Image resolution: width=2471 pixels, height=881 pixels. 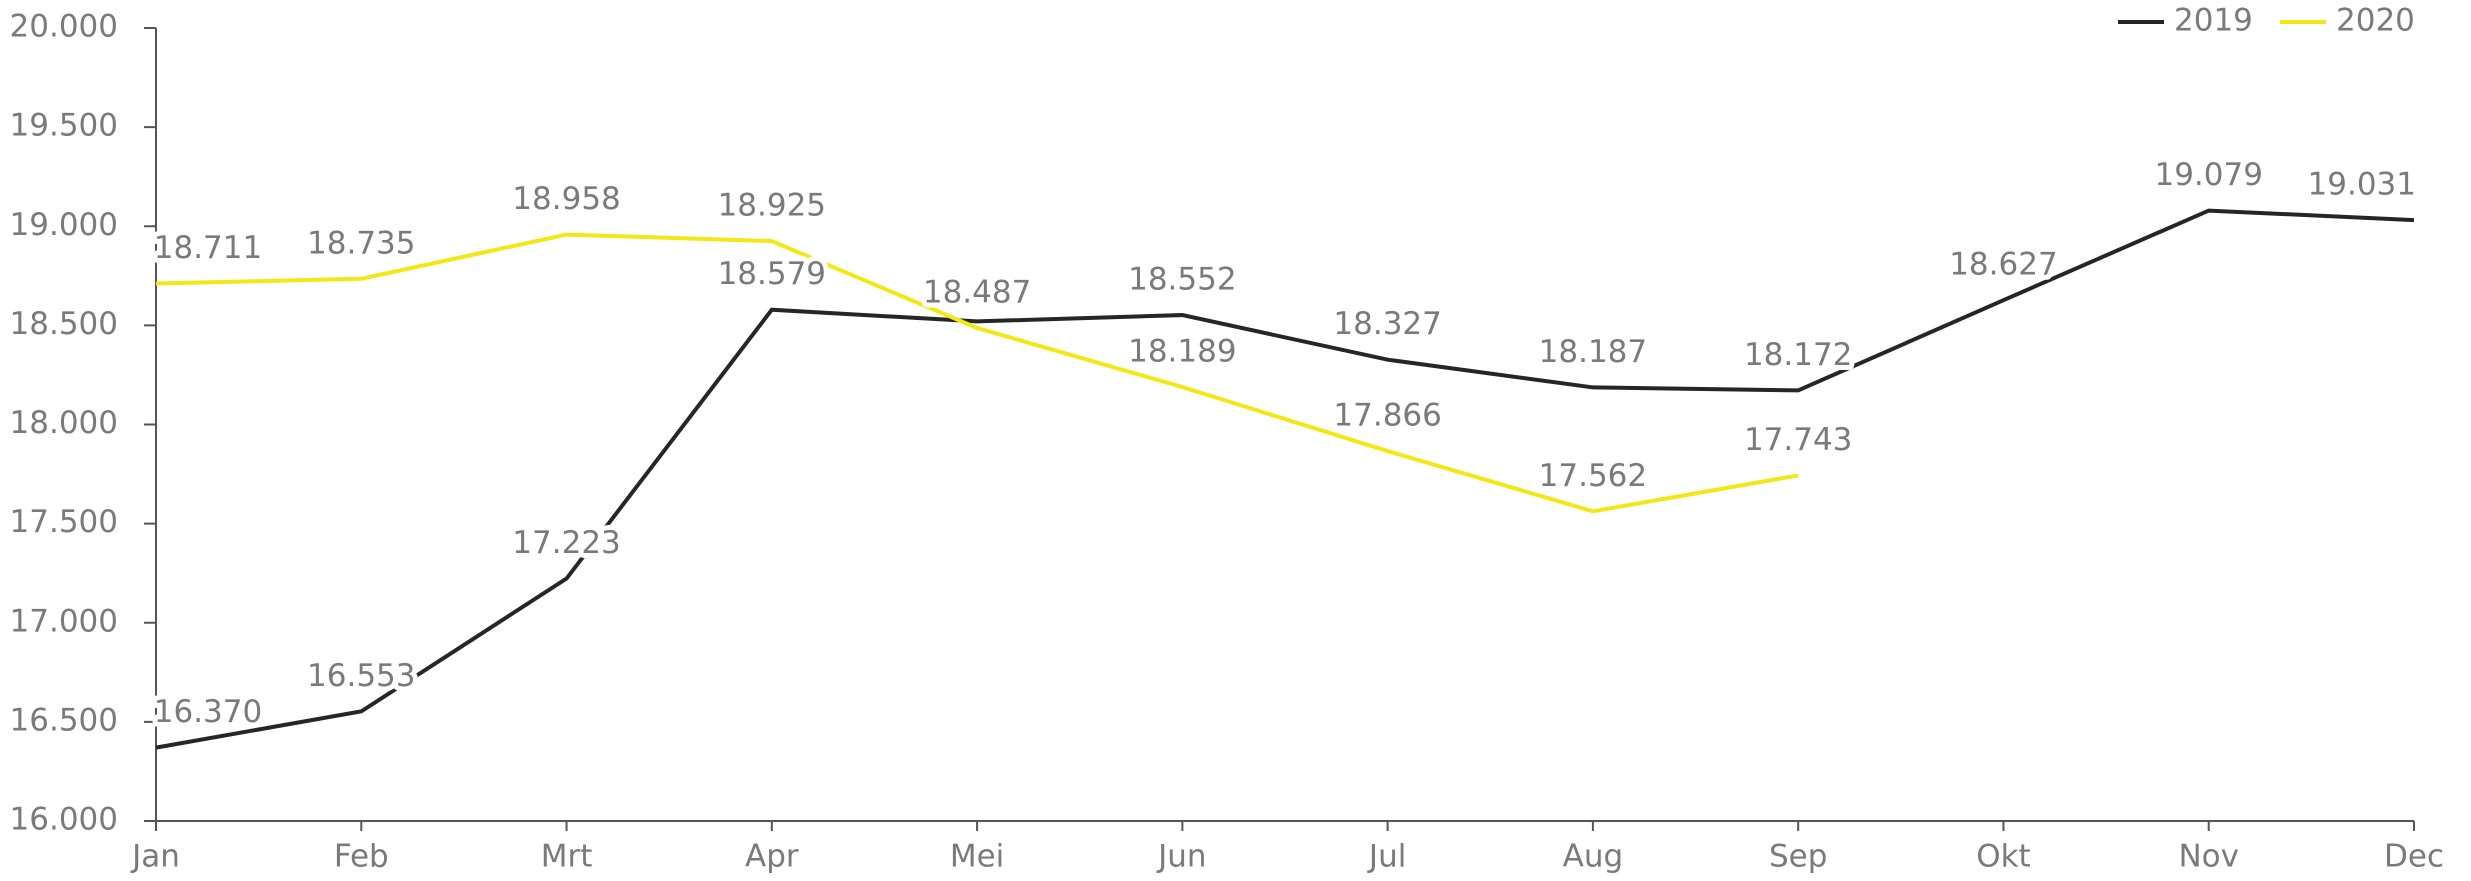 I want to click on y-tick-label: 17.000, so click(x=64, y=621).